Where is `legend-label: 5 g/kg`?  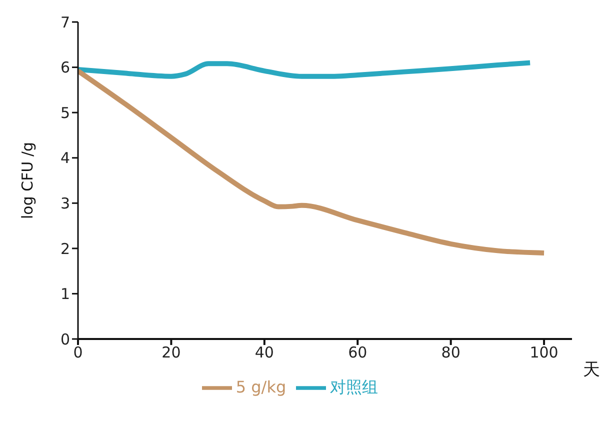
legend-label: 5 g/kg is located at coordinates (261, 386).